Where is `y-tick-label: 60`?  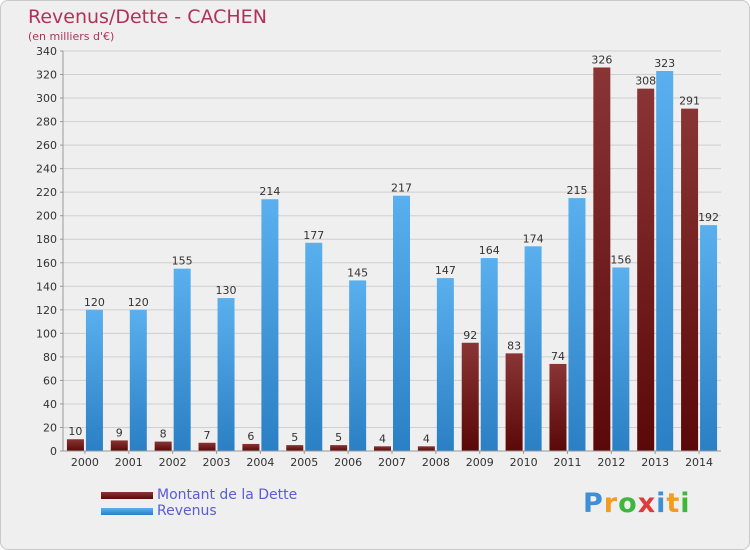 y-tick-label: 60 is located at coordinates (50, 380).